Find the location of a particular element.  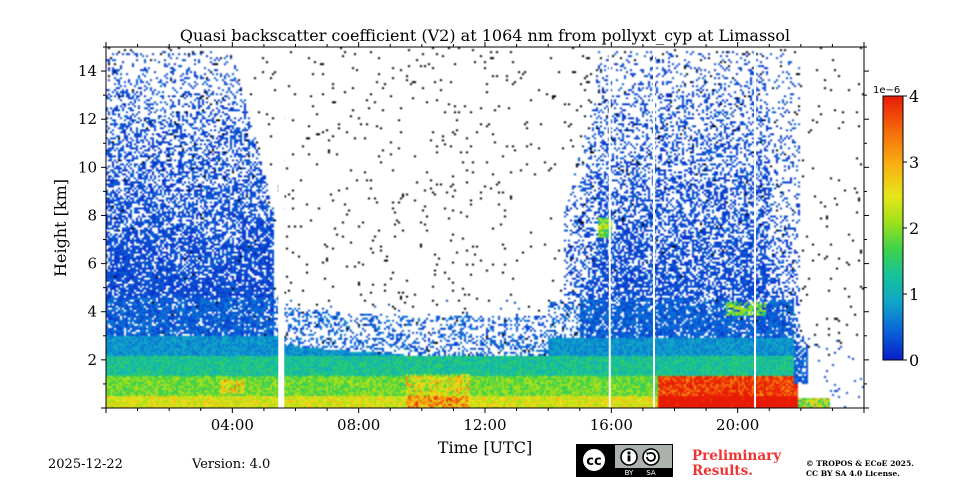

cc-icon is located at coordinates (594, 460).